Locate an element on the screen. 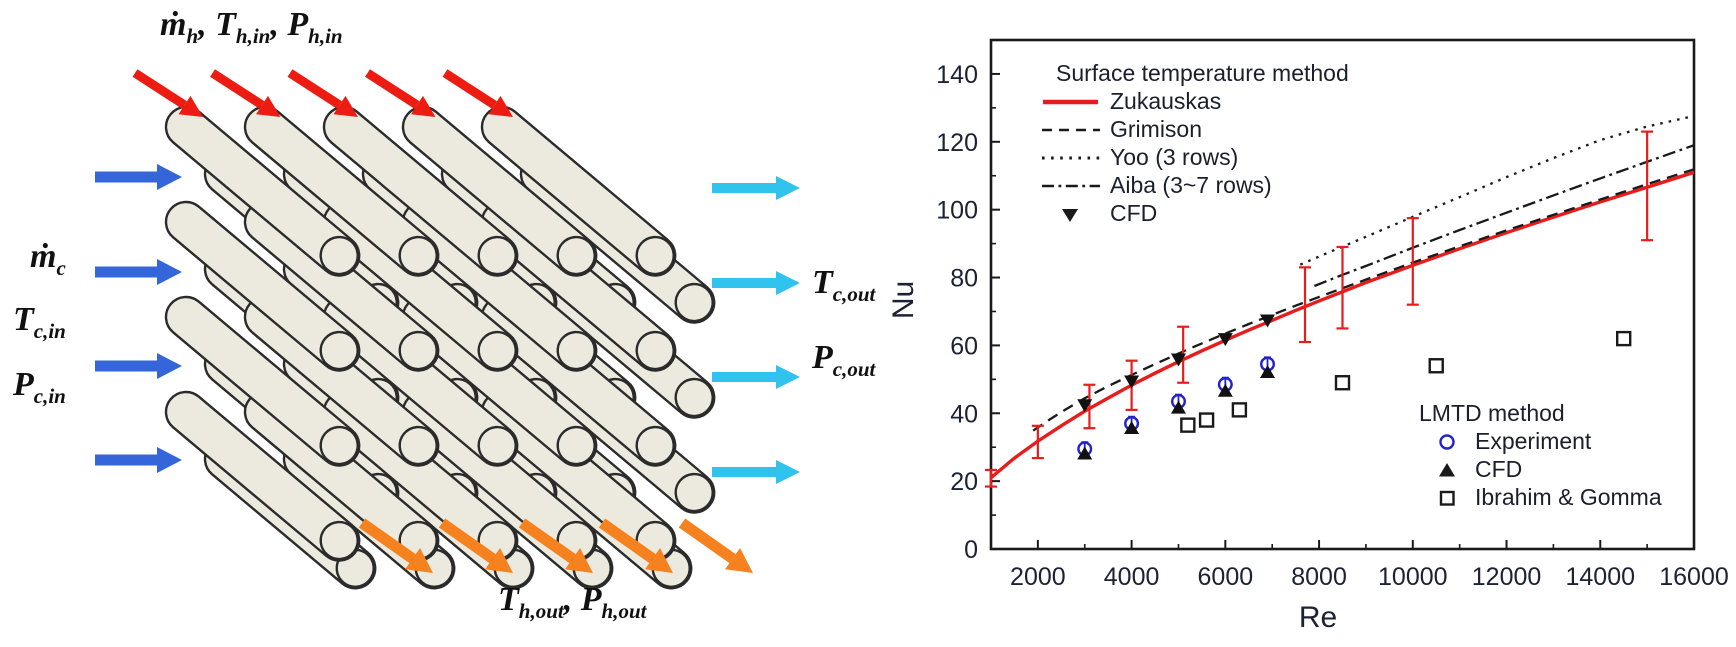  legend-item-ibrahim-gomma: Ibrahim & Gomma is located at coordinates (1528, 497).